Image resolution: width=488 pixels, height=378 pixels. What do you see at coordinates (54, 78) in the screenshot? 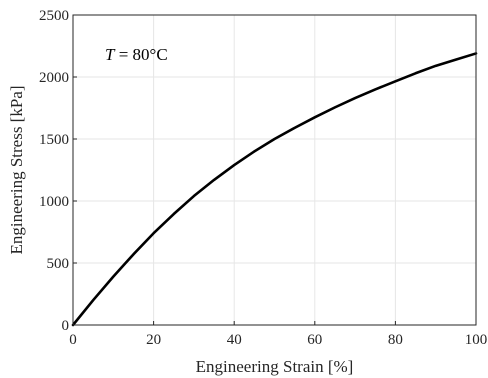
I see `y-tick-label: 2000` at bounding box center [54, 78].